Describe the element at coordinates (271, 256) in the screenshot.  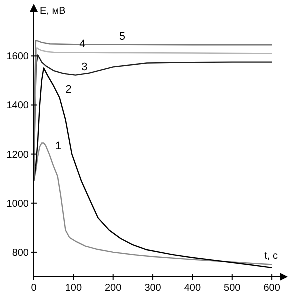
I see `x-axis-title: t, c` at that location.